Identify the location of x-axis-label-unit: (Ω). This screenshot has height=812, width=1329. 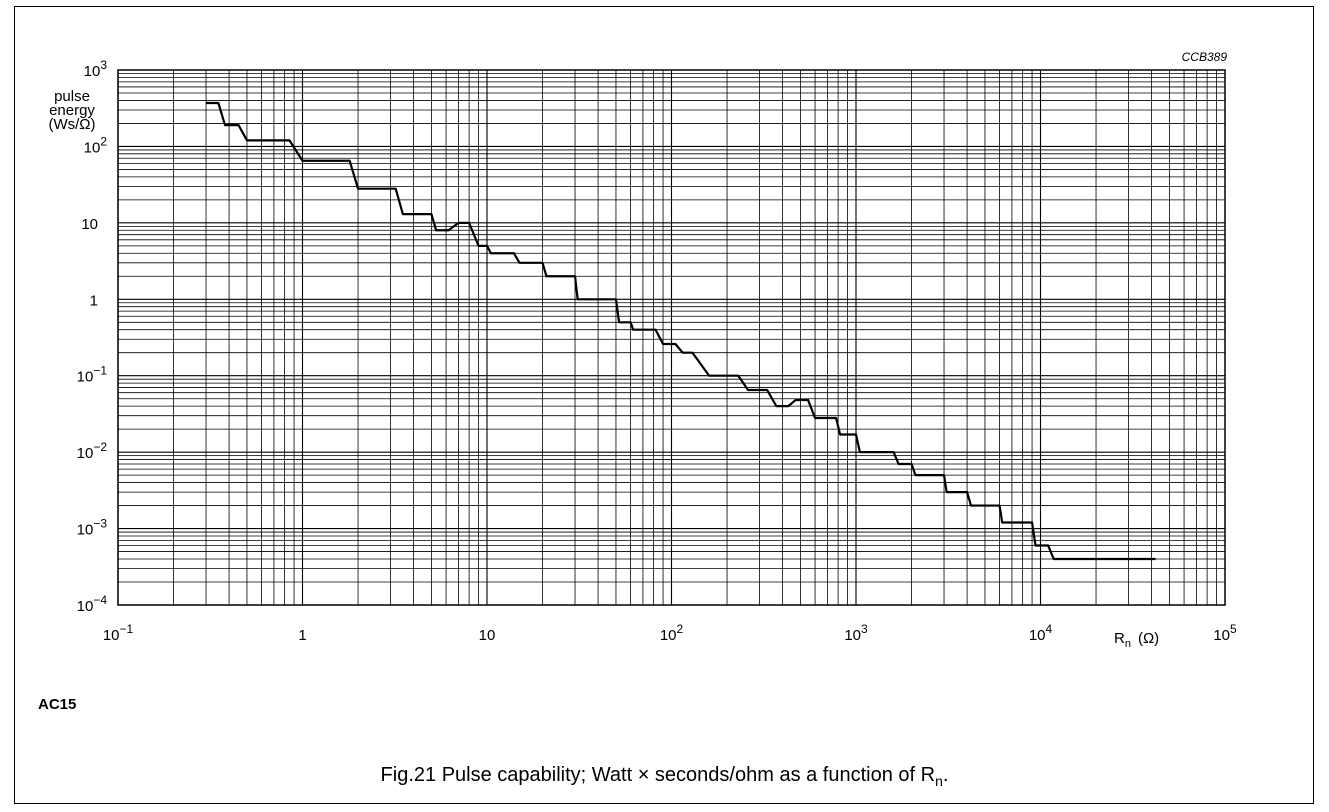
(1148, 638).